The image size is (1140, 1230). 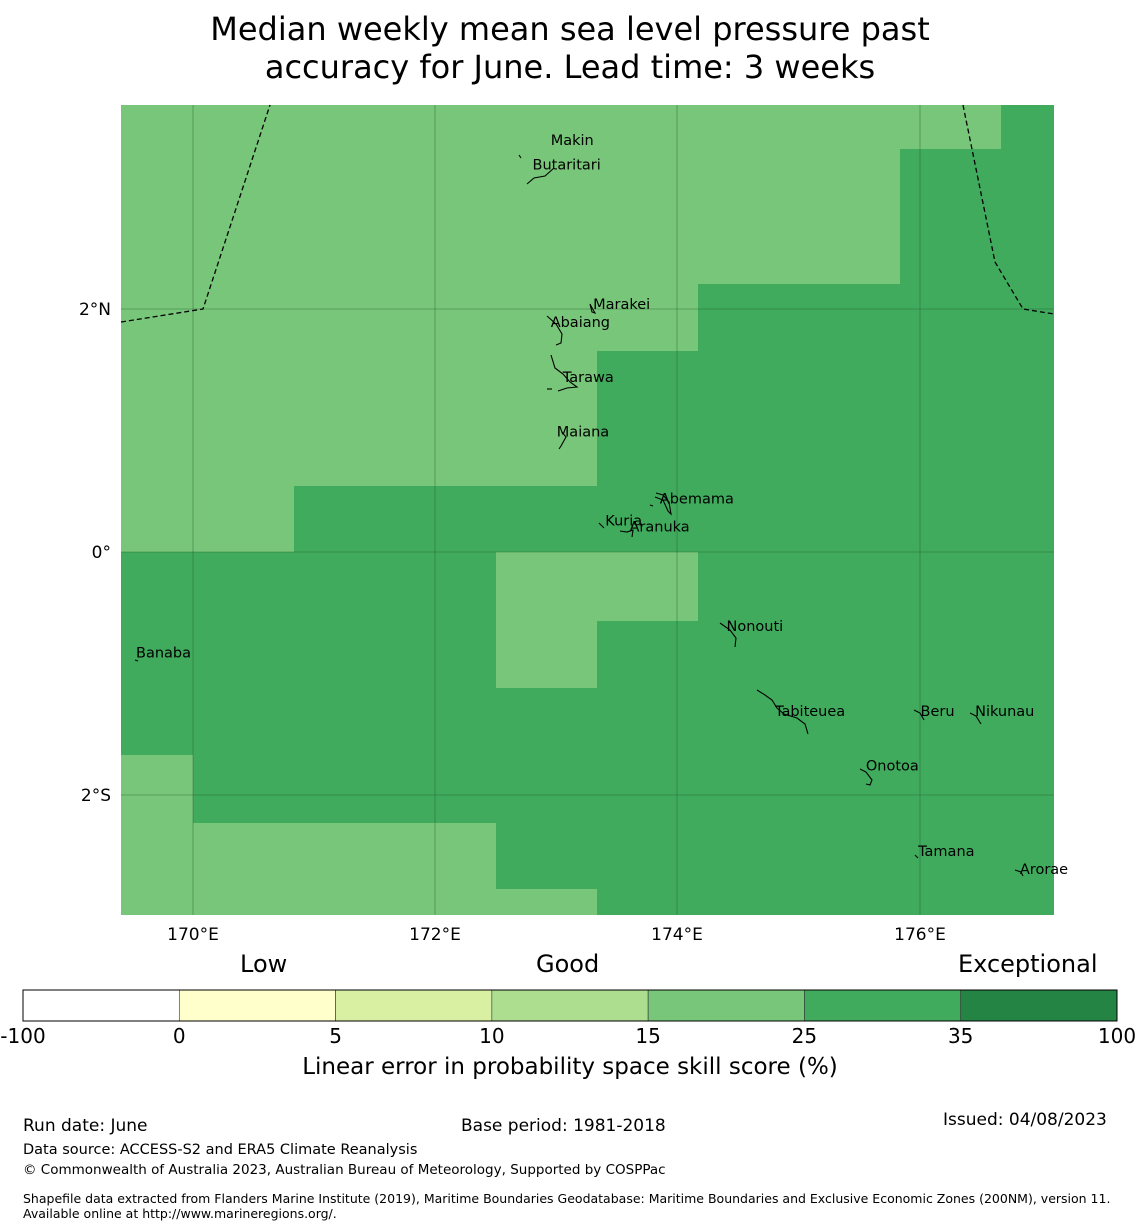 I want to click on place-label-butaritari: Butaritari, so click(x=567, y=165).